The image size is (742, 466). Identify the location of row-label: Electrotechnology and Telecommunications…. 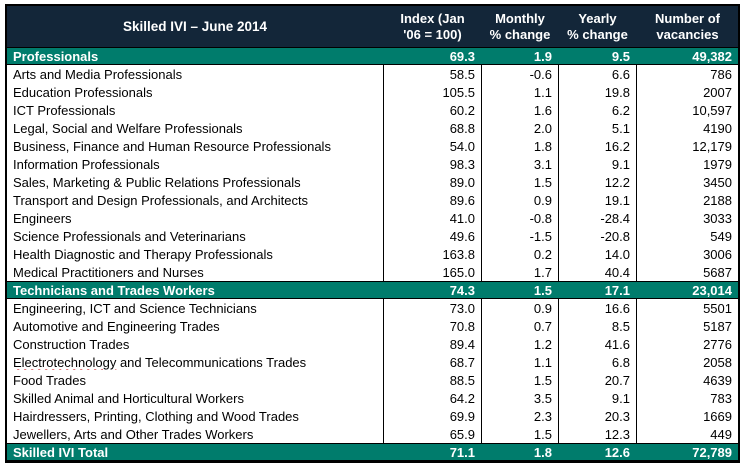
(160, 362).